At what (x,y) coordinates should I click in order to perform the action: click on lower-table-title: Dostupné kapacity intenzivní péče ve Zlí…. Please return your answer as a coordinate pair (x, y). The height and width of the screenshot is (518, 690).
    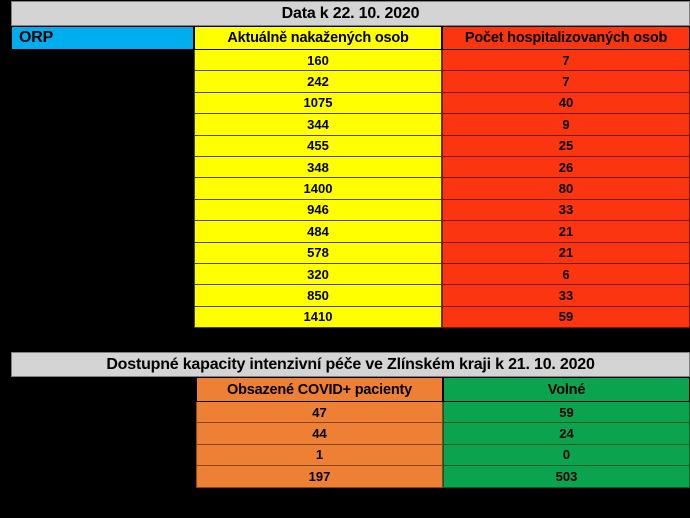
    Looking at the image, I should click on (350, 364).